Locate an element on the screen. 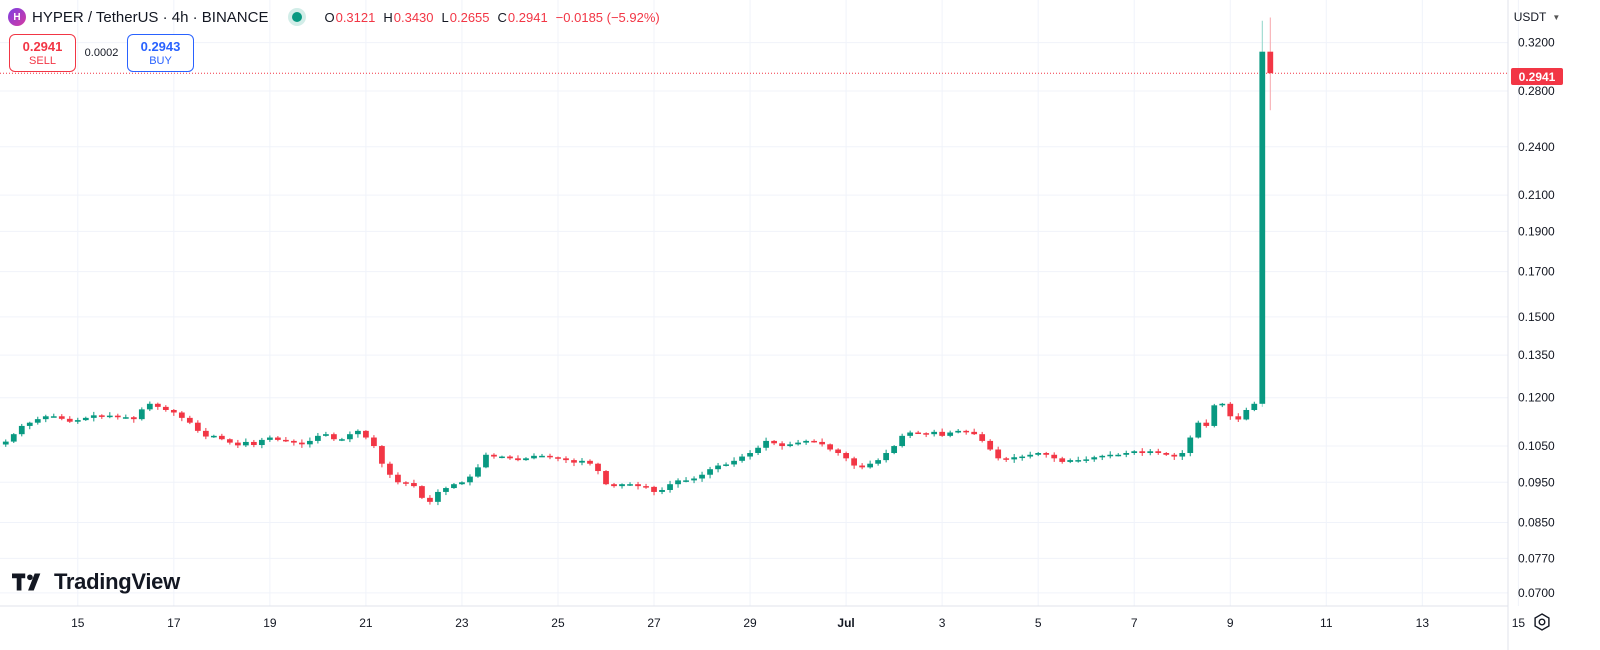 This screenshot has width=1600, height=650. tradingview-logo: TradingView is located at coordinates (96, 582).